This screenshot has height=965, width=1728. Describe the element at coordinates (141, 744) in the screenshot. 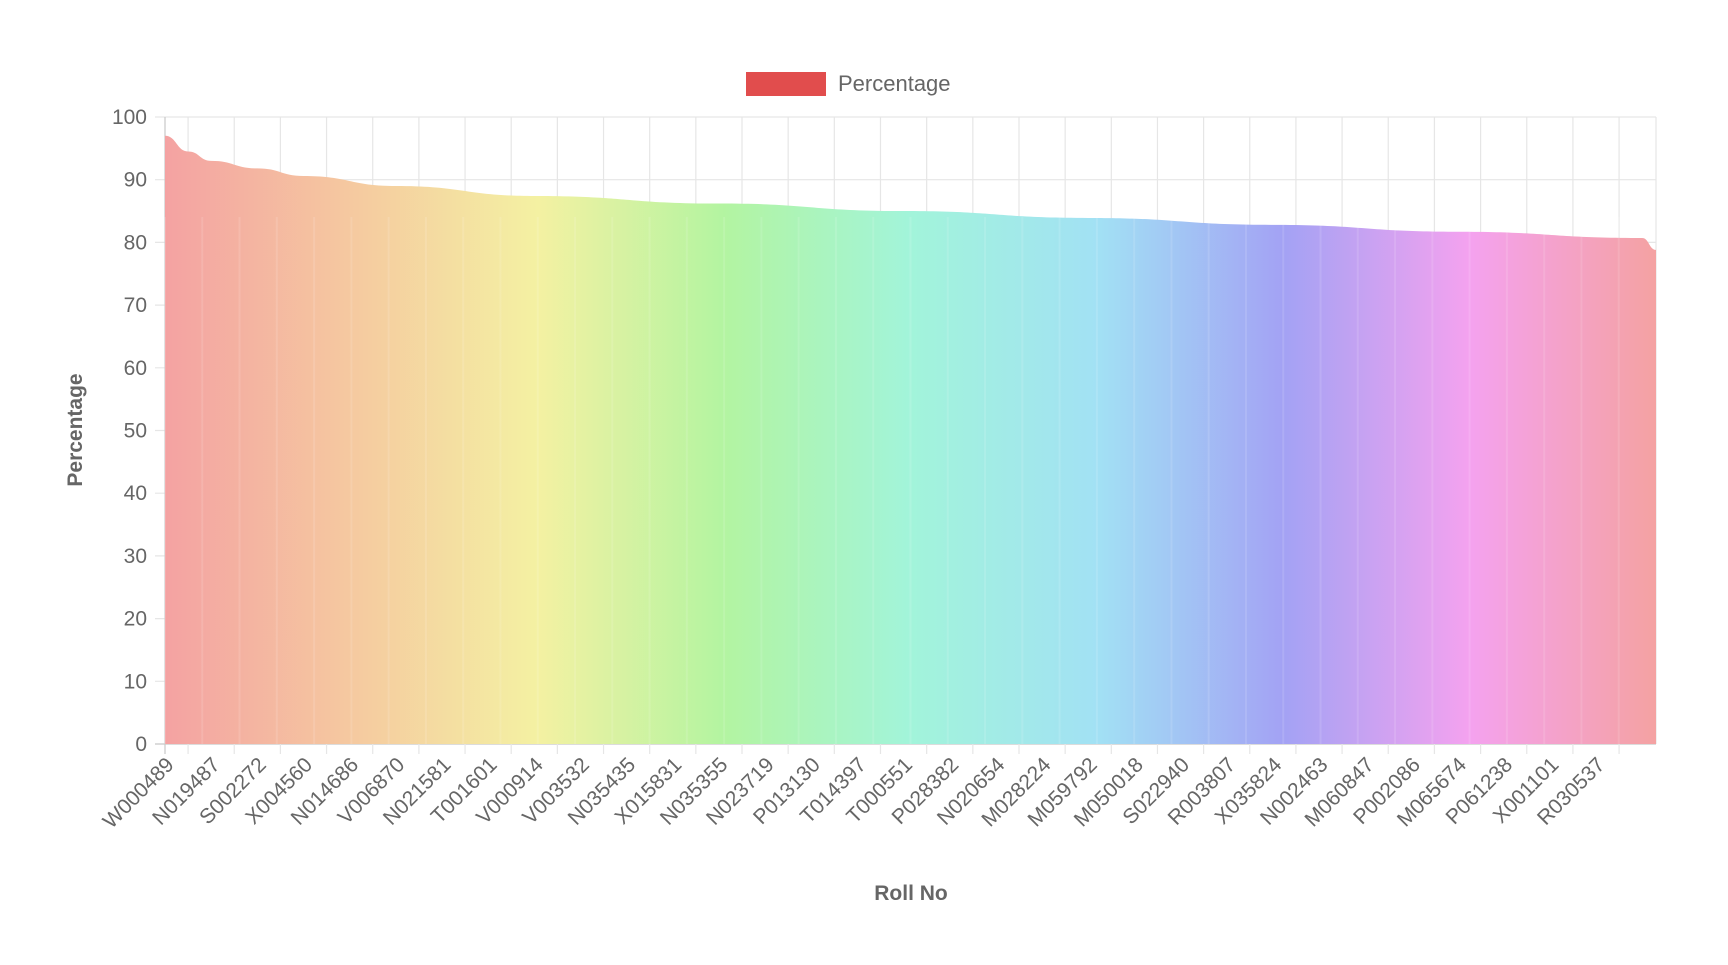

I see `y-tick-label: 0` at that location.